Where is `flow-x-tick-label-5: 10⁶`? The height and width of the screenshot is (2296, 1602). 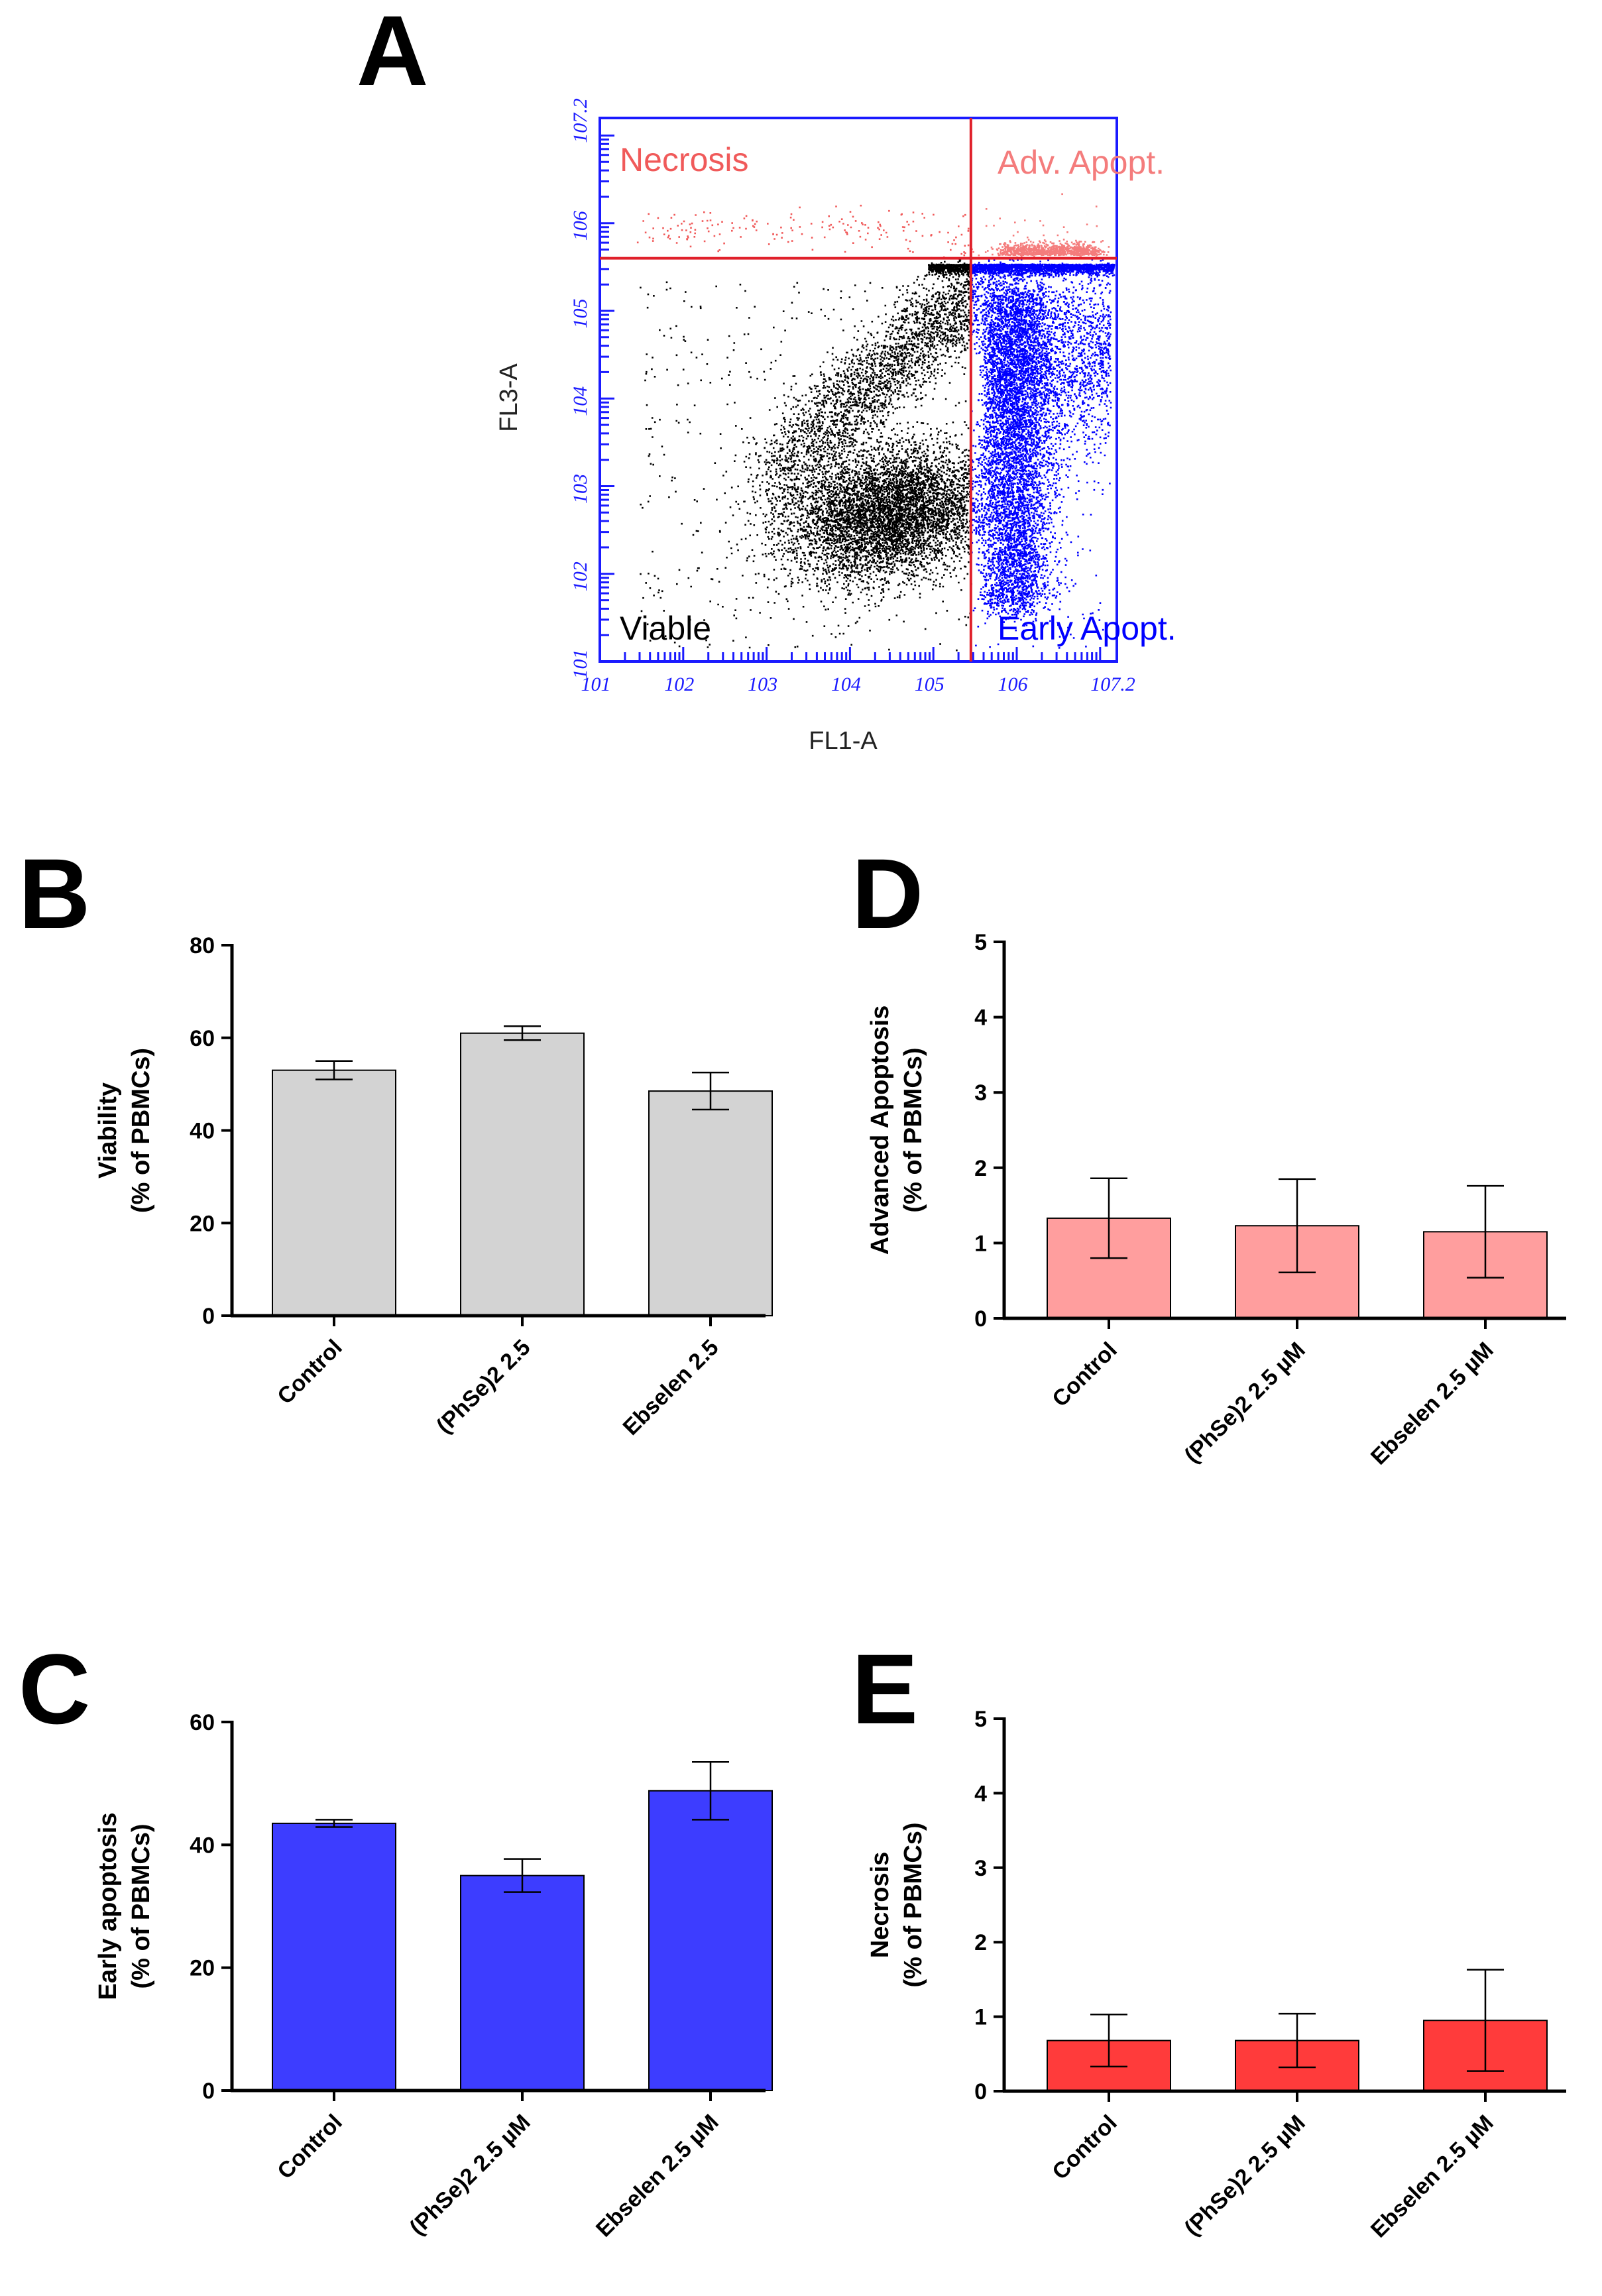 flow-x-tick-label-5: 10⁶ is located at coordinates (1013, 684).